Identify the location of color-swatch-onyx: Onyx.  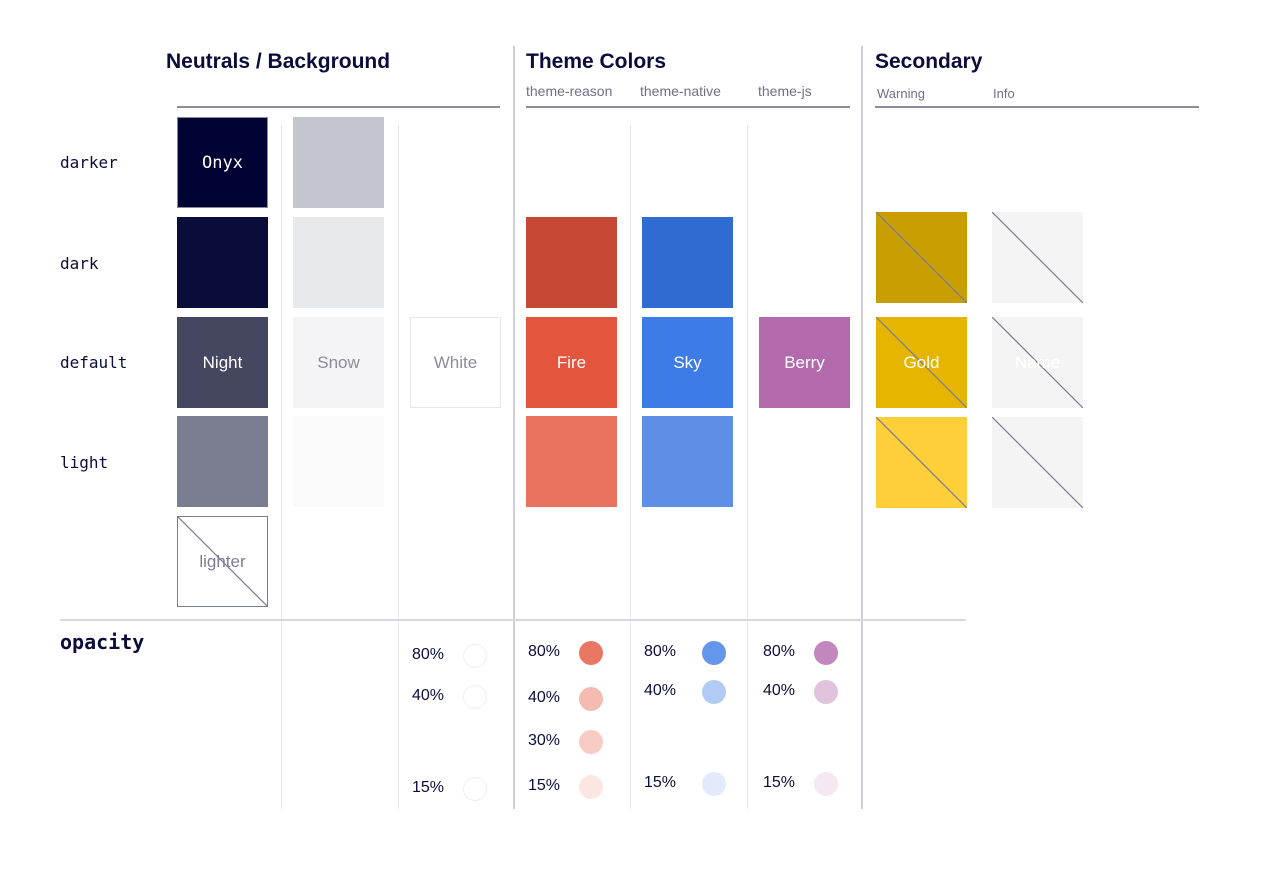
(222, 162).